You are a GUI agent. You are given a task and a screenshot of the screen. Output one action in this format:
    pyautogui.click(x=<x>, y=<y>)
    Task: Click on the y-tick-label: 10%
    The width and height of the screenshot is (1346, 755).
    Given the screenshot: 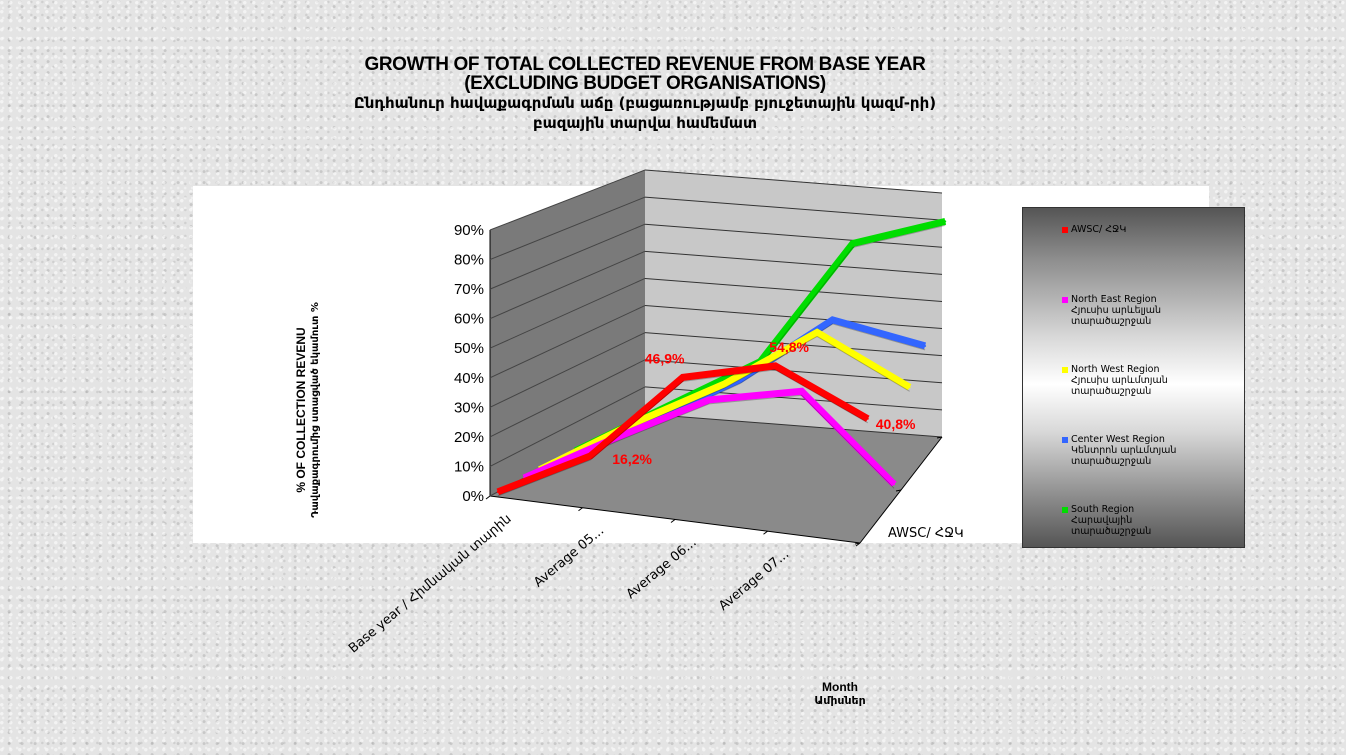 What is the action you would take?
    pyautogui.click(x=469, y=466)
    